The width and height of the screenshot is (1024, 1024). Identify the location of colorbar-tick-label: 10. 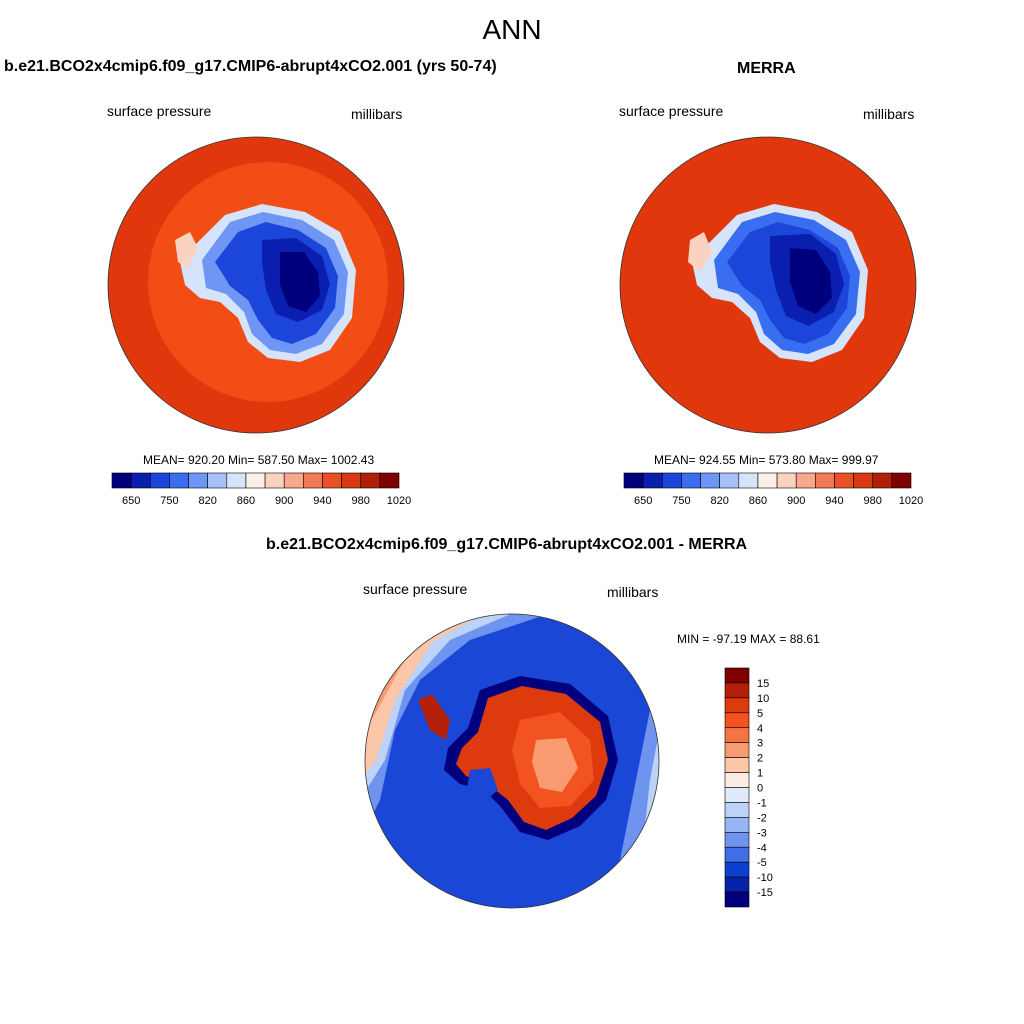
(763, 699).